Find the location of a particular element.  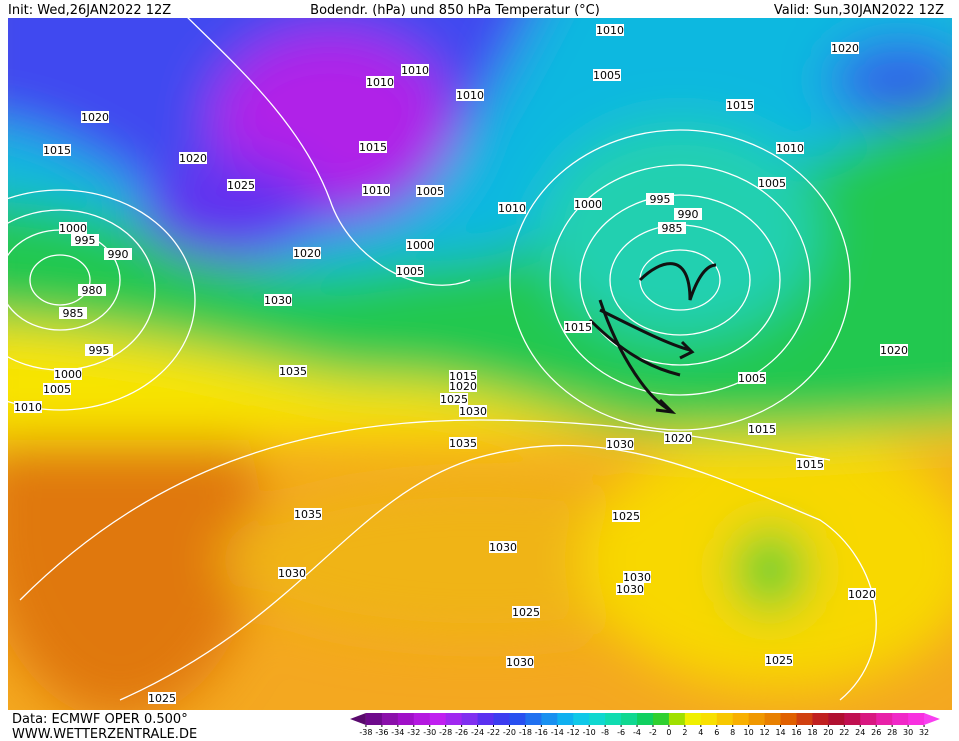

colorbar-tick-label: -32 is located at coordinates (413, 732).